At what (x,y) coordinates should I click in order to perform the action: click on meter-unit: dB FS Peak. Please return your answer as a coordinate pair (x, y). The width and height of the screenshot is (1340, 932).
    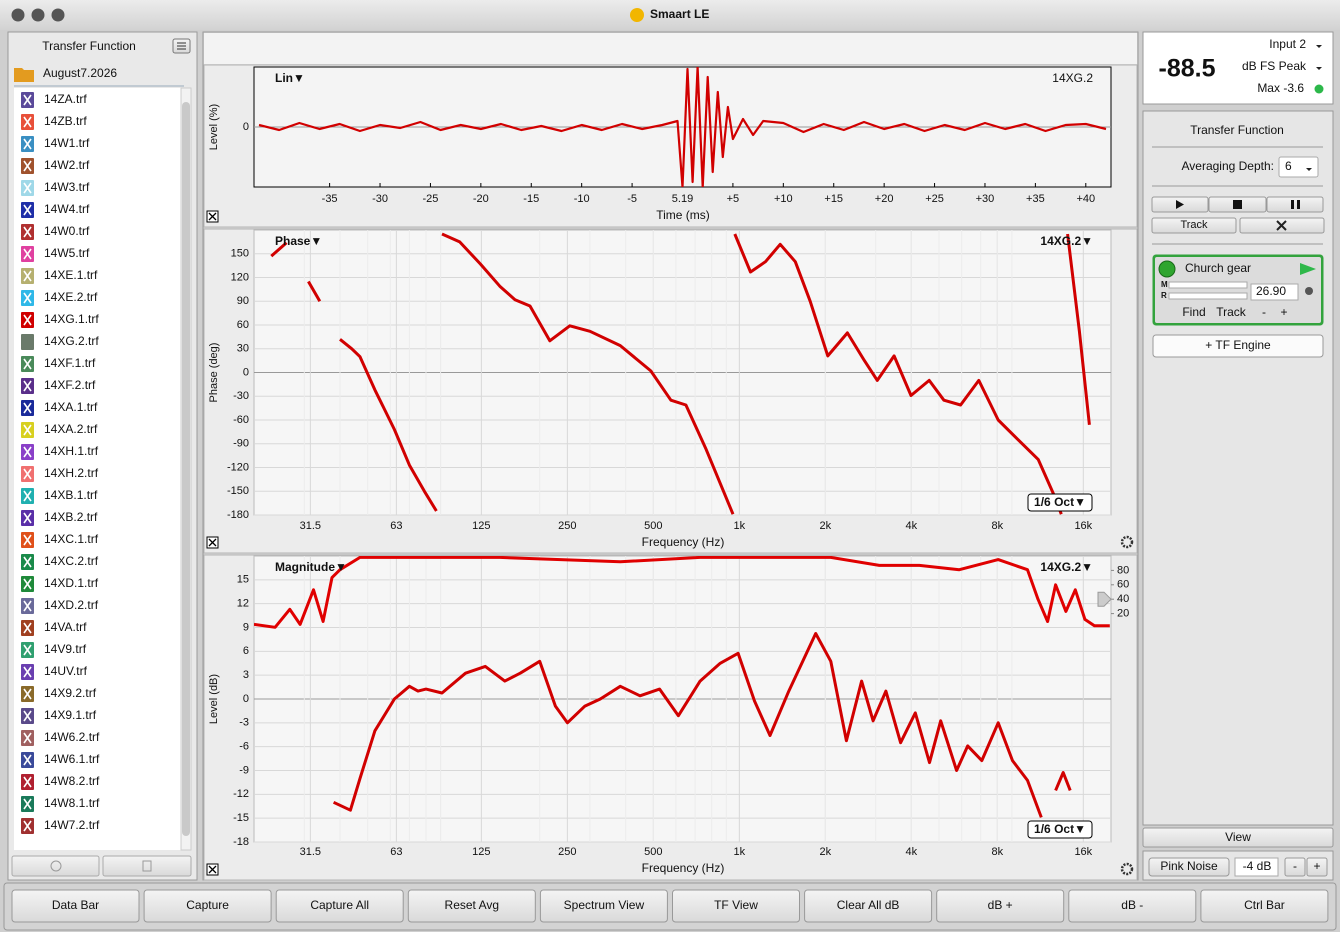
    Looking at the image, I should click on (1274, 66).